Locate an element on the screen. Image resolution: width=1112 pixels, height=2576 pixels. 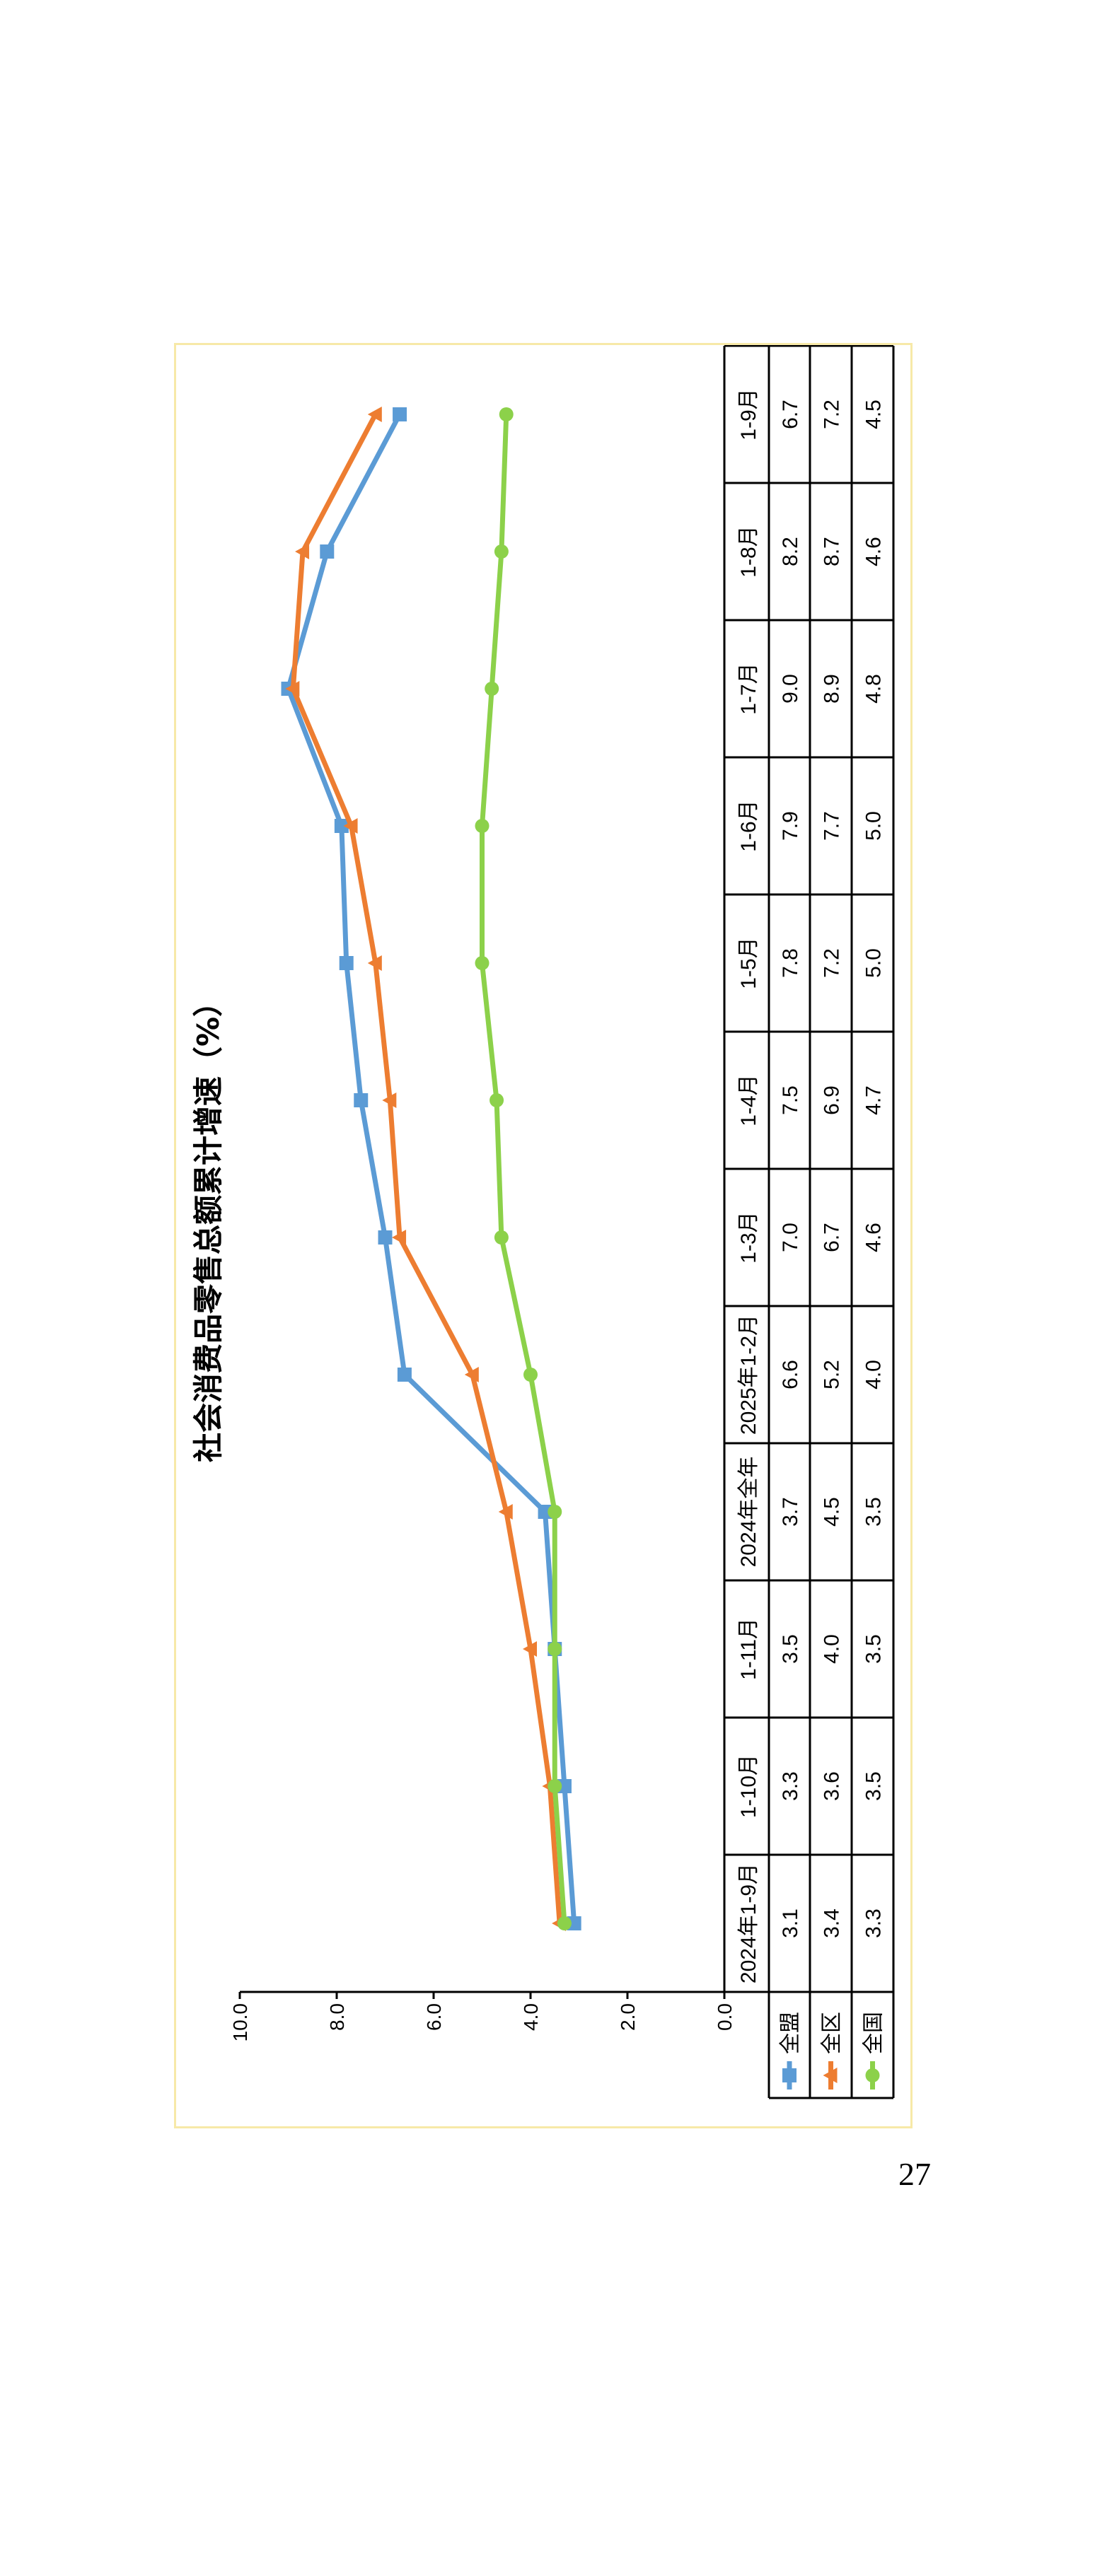
table-header-cell: 1-8月 is located at coordinates (749, 551).